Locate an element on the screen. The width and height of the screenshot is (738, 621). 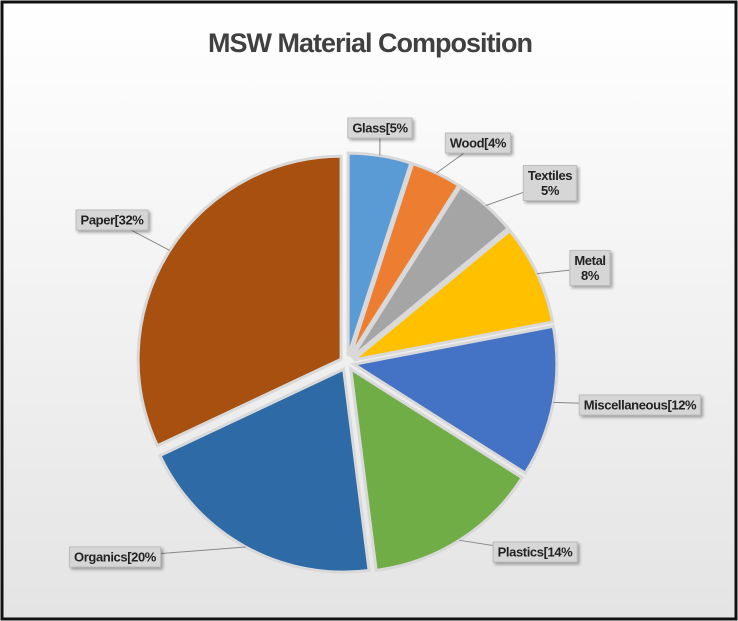
data-label: Textiles 5% is located at coordinates (550, 183).